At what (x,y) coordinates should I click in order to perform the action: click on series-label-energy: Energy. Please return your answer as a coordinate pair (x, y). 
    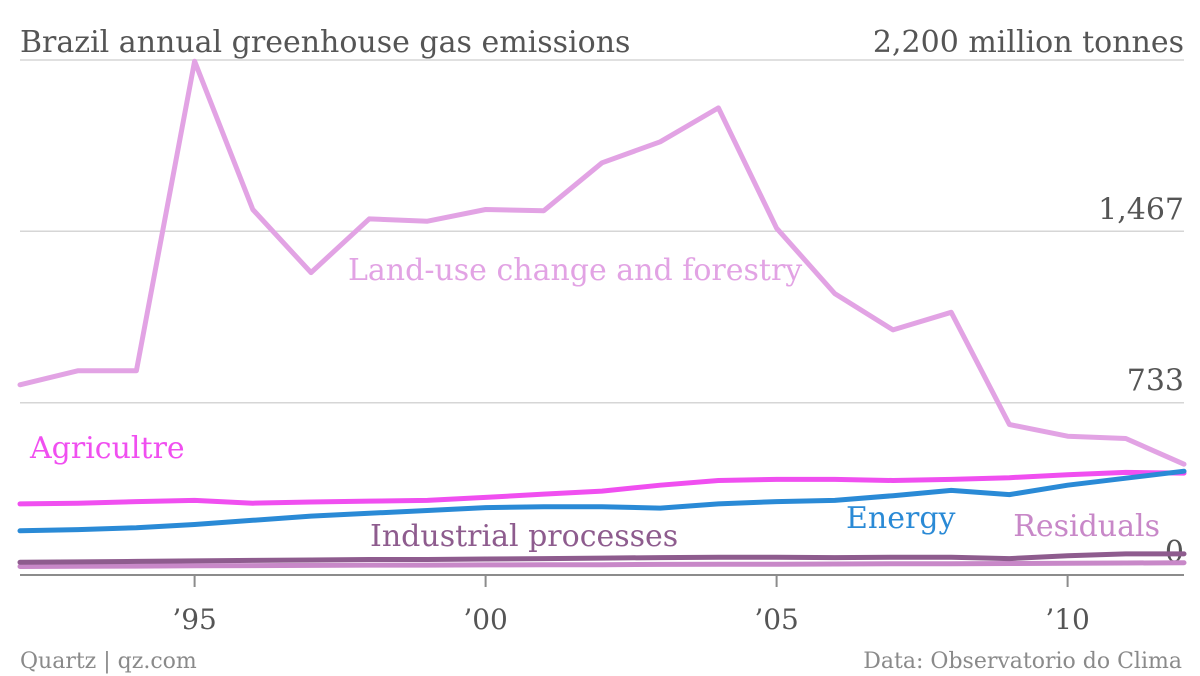
    Looking at the image, I should click on (901, 518).